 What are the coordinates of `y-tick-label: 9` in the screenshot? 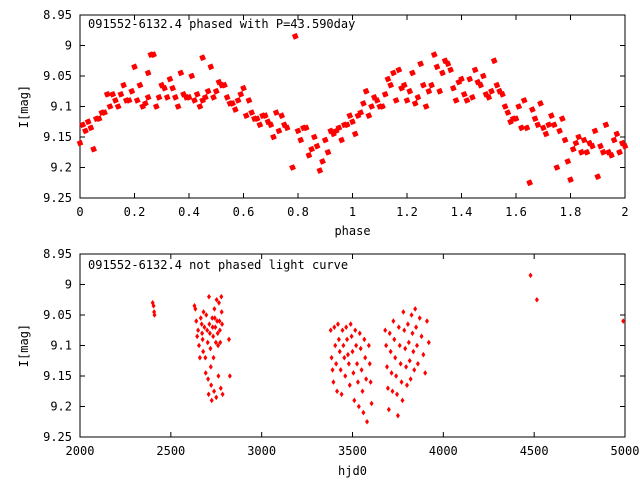 It's located at (68, 285).